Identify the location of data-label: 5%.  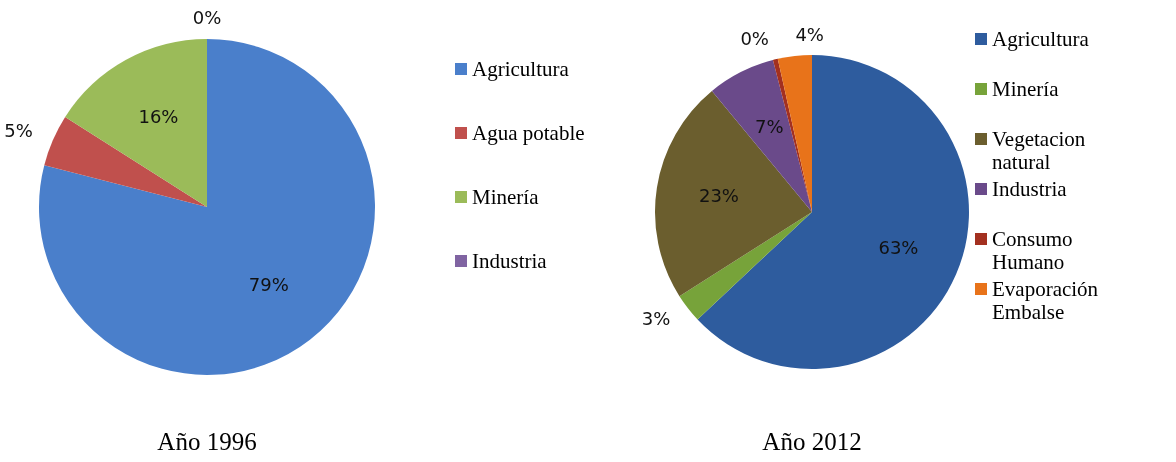
(18, 131).